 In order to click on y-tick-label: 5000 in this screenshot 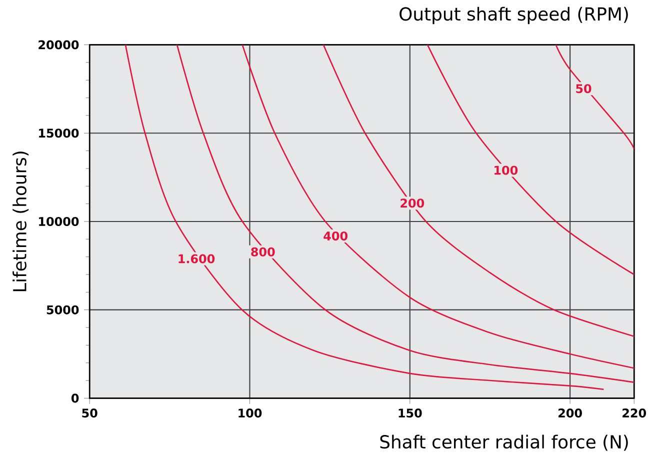, I will do `click(62, 309)`.